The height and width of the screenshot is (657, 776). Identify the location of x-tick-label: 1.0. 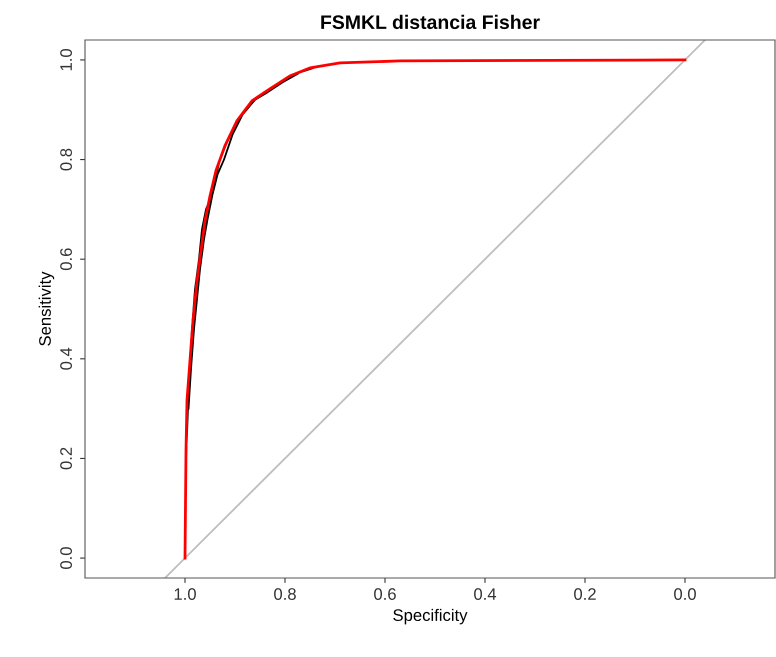
(185, 594).